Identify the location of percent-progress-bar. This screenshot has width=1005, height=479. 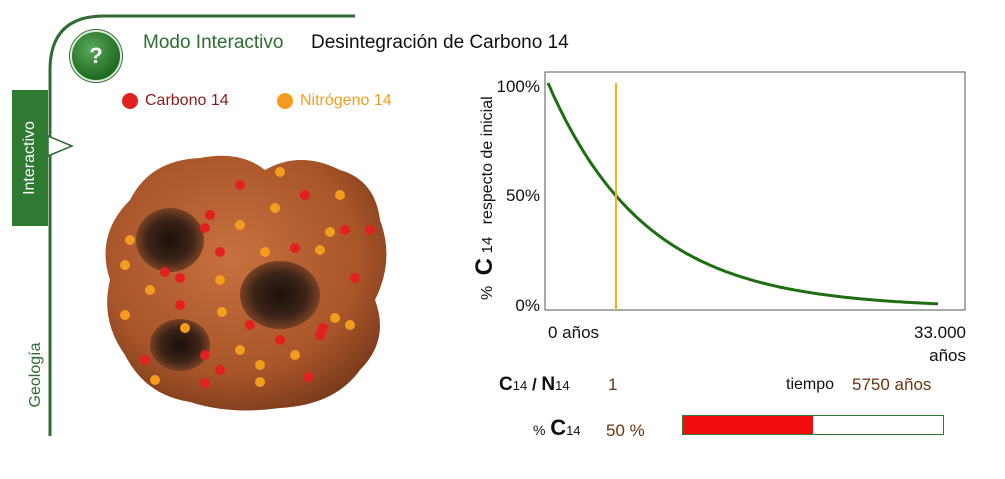
(813, 425).